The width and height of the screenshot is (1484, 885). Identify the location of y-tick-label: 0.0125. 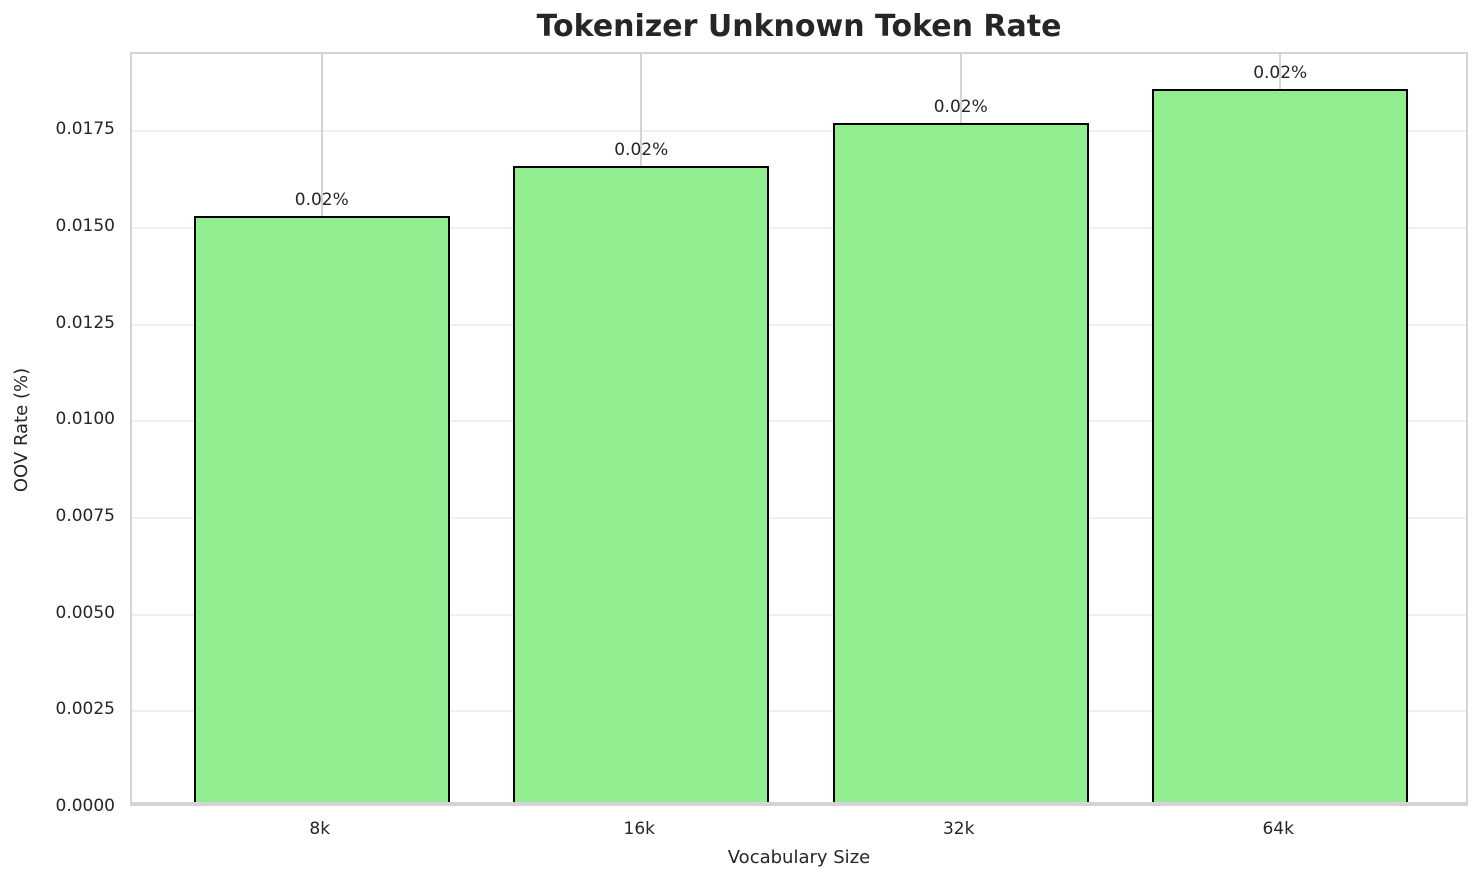
(85, 322).